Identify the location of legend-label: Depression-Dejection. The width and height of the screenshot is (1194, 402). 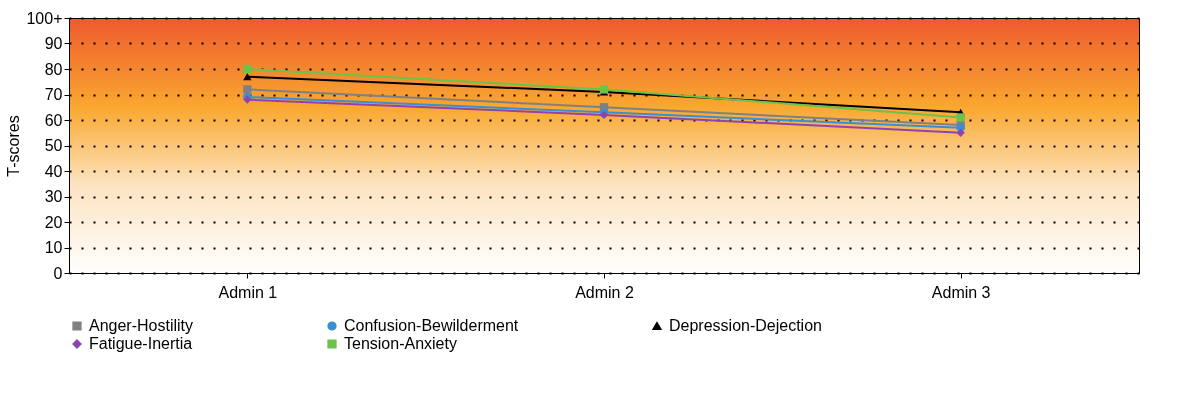
(745, 325).